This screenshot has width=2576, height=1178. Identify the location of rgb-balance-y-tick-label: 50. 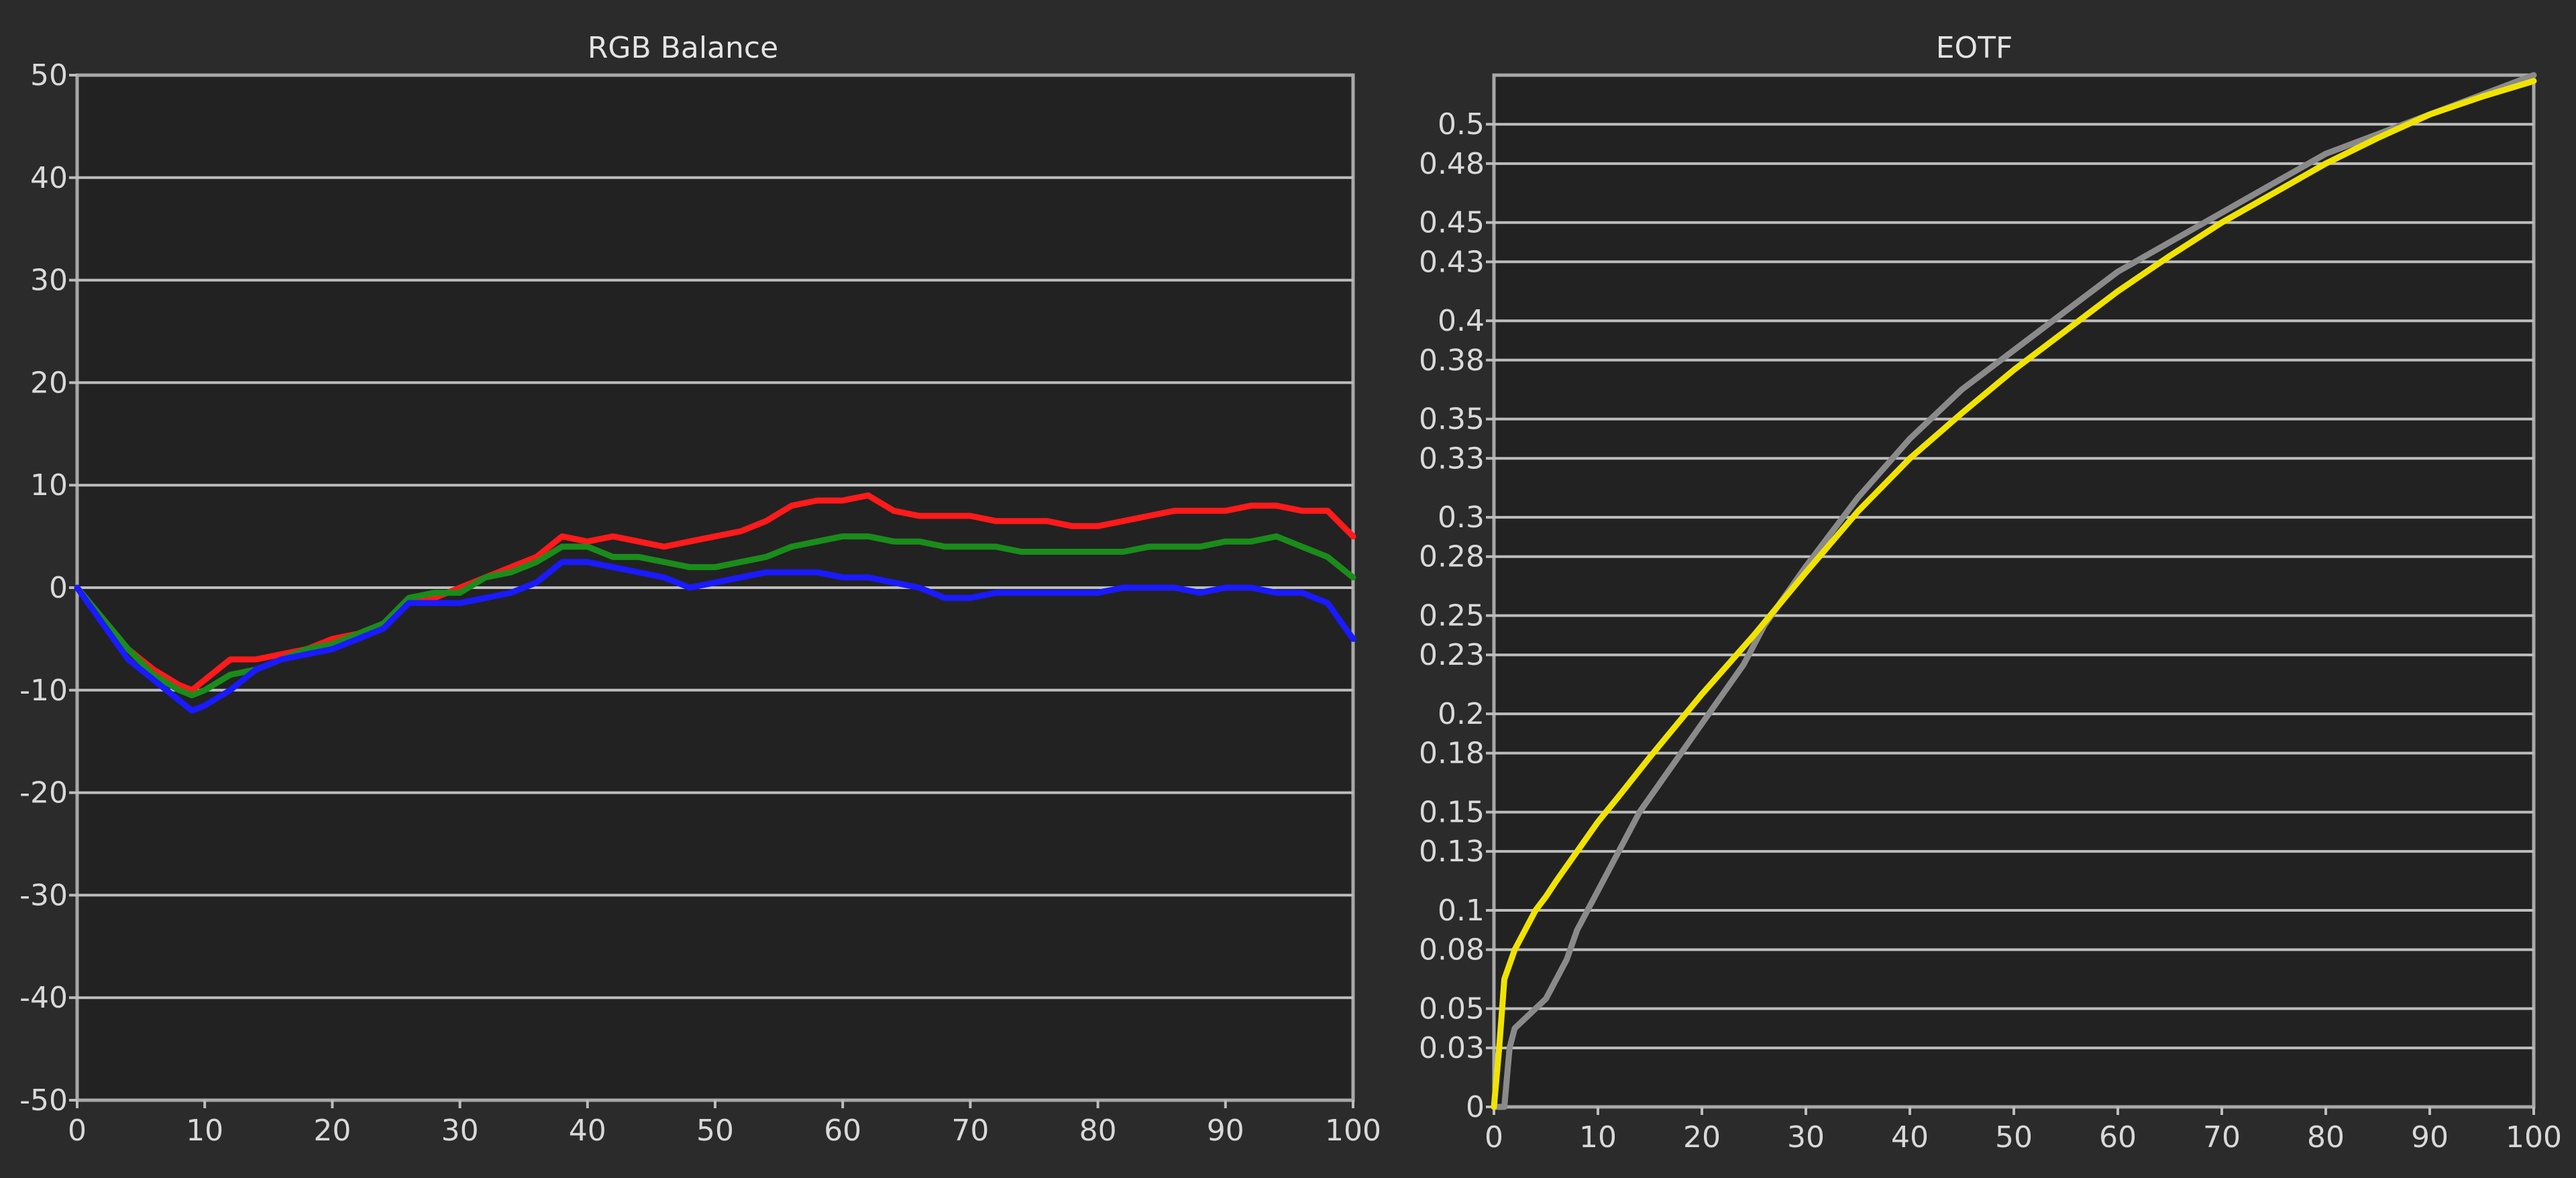
(49, 76).